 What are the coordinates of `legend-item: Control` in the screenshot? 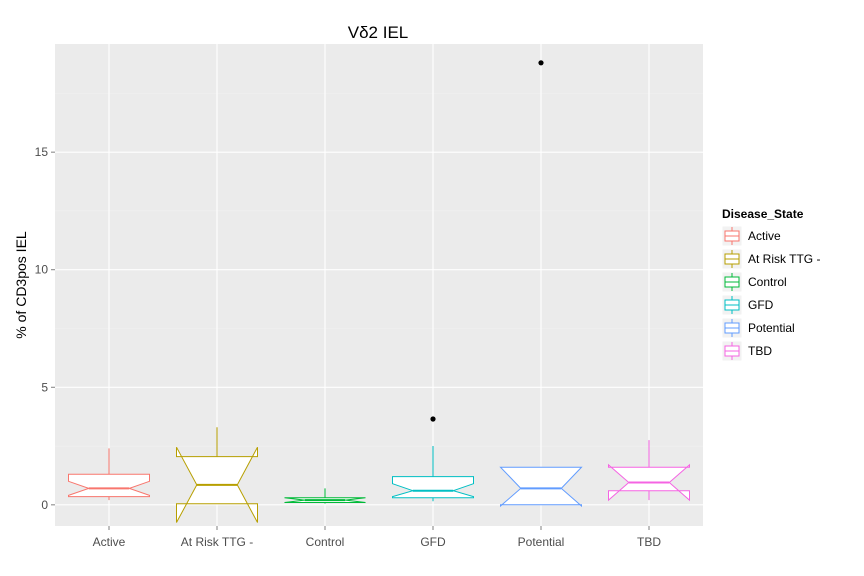 It's located at (754, 282).